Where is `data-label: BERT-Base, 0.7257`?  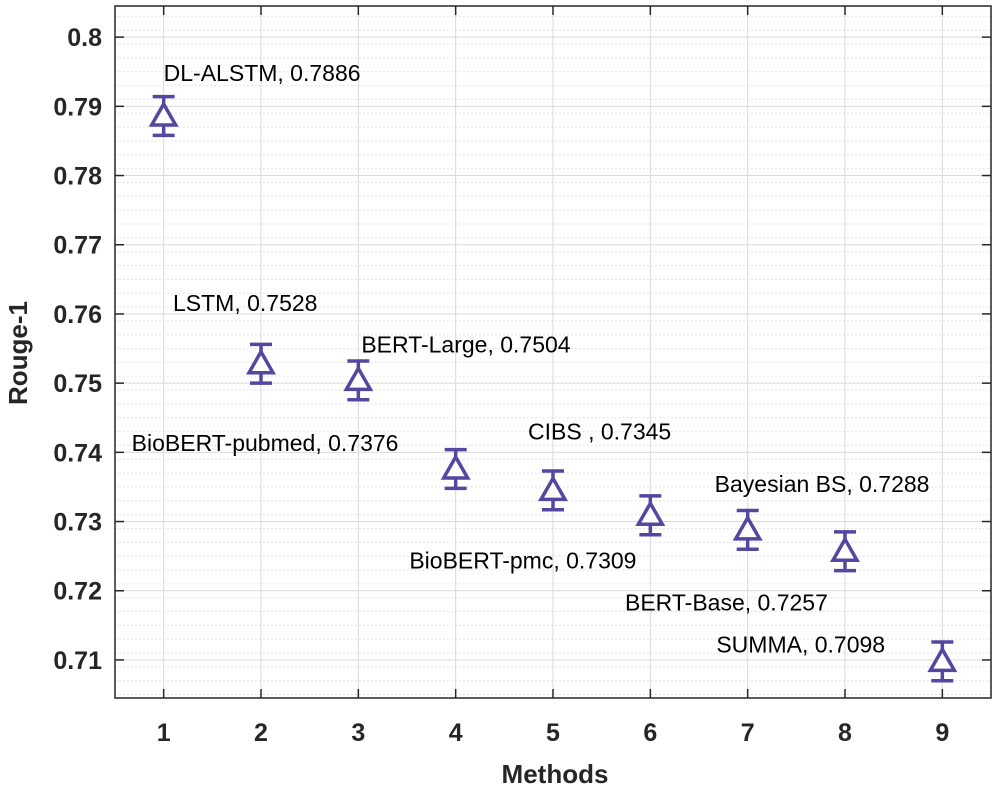 data-label: BERT-Base, 0.7257 is located at coordinates (726, 602).